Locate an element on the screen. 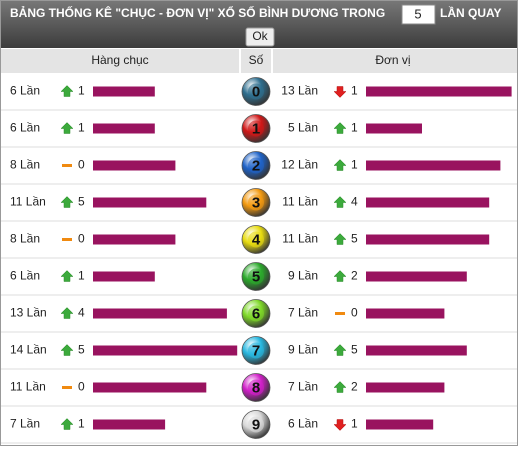  column-header-row is located at coordinates (259, 61).